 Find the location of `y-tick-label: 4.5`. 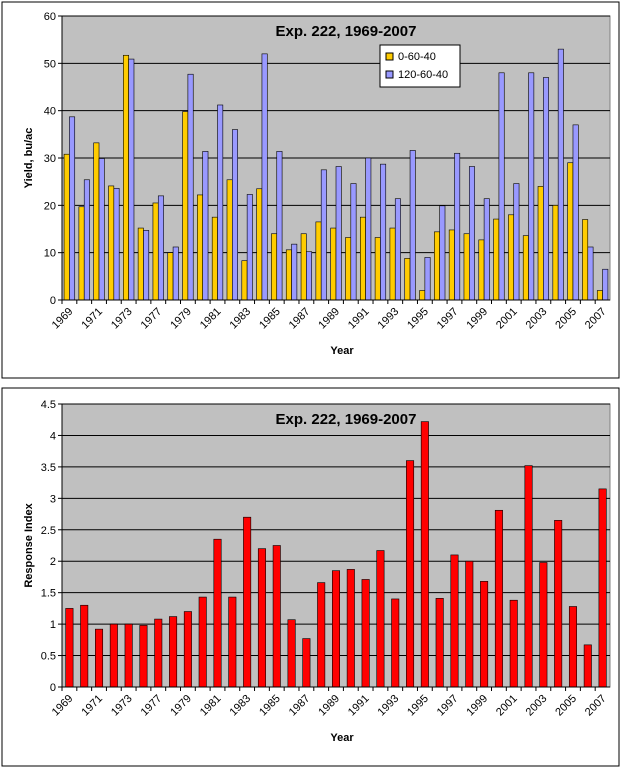

y-tick-label: 4.5 is located at coordinates (48, 405).